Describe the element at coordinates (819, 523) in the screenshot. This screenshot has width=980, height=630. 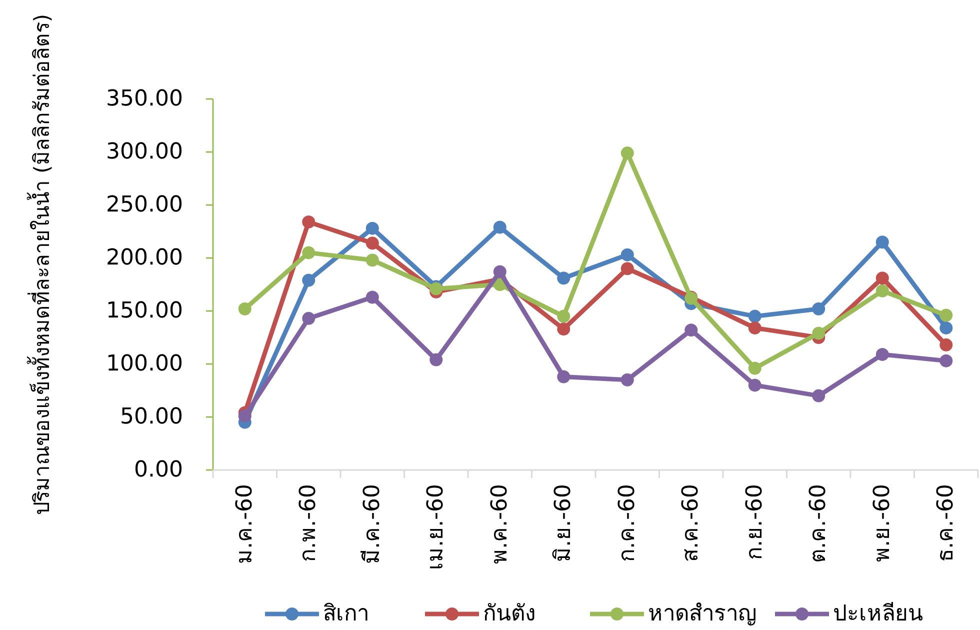
I see `x-tick-label: ต.ค.-60` at that location.